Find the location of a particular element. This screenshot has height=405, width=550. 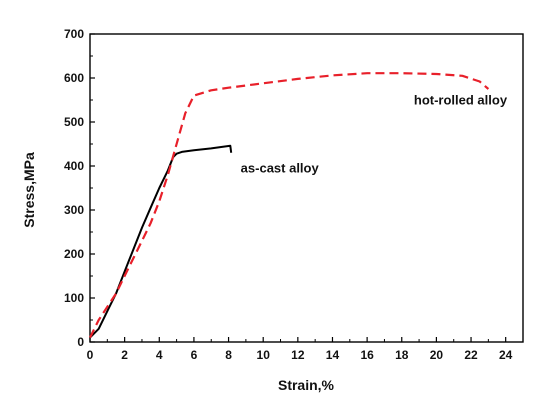

y-tick-label: 500 is located at coordinates (74, 122).